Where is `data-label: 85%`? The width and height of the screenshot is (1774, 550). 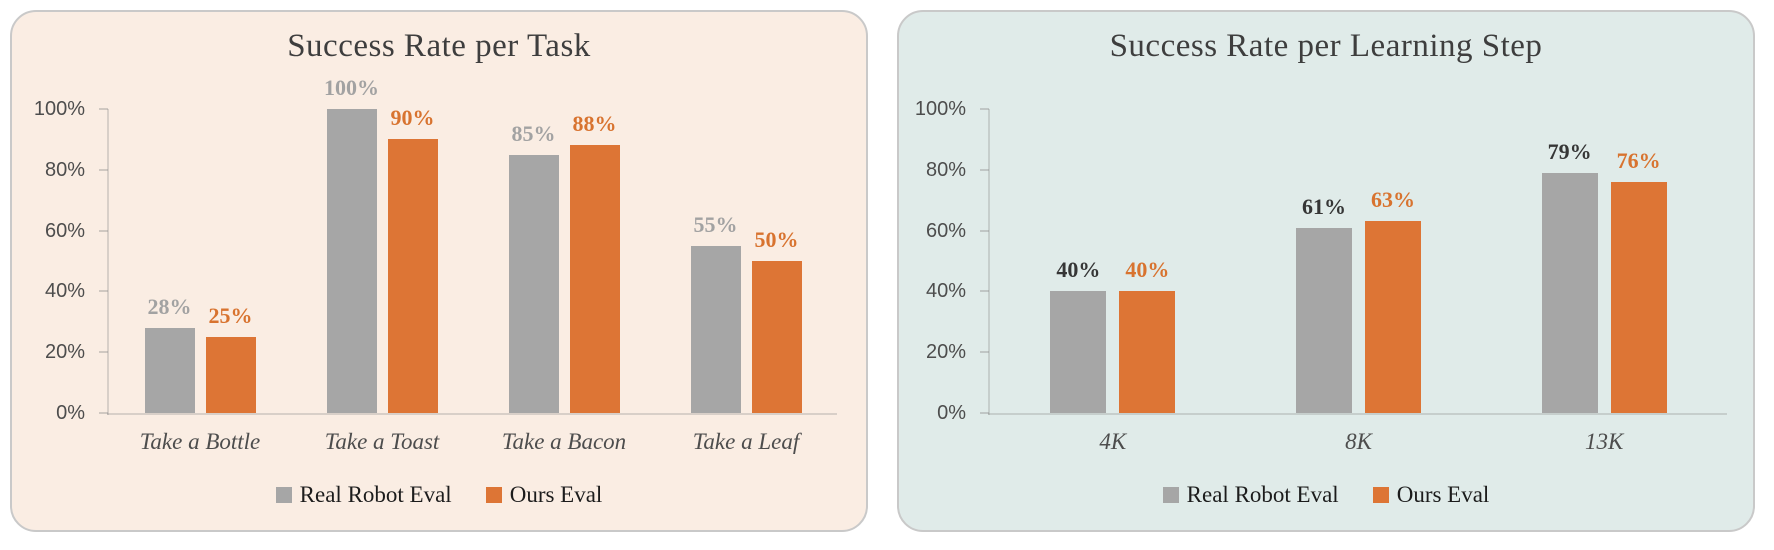
data-label: 85% is located at coordinates (533, 133).